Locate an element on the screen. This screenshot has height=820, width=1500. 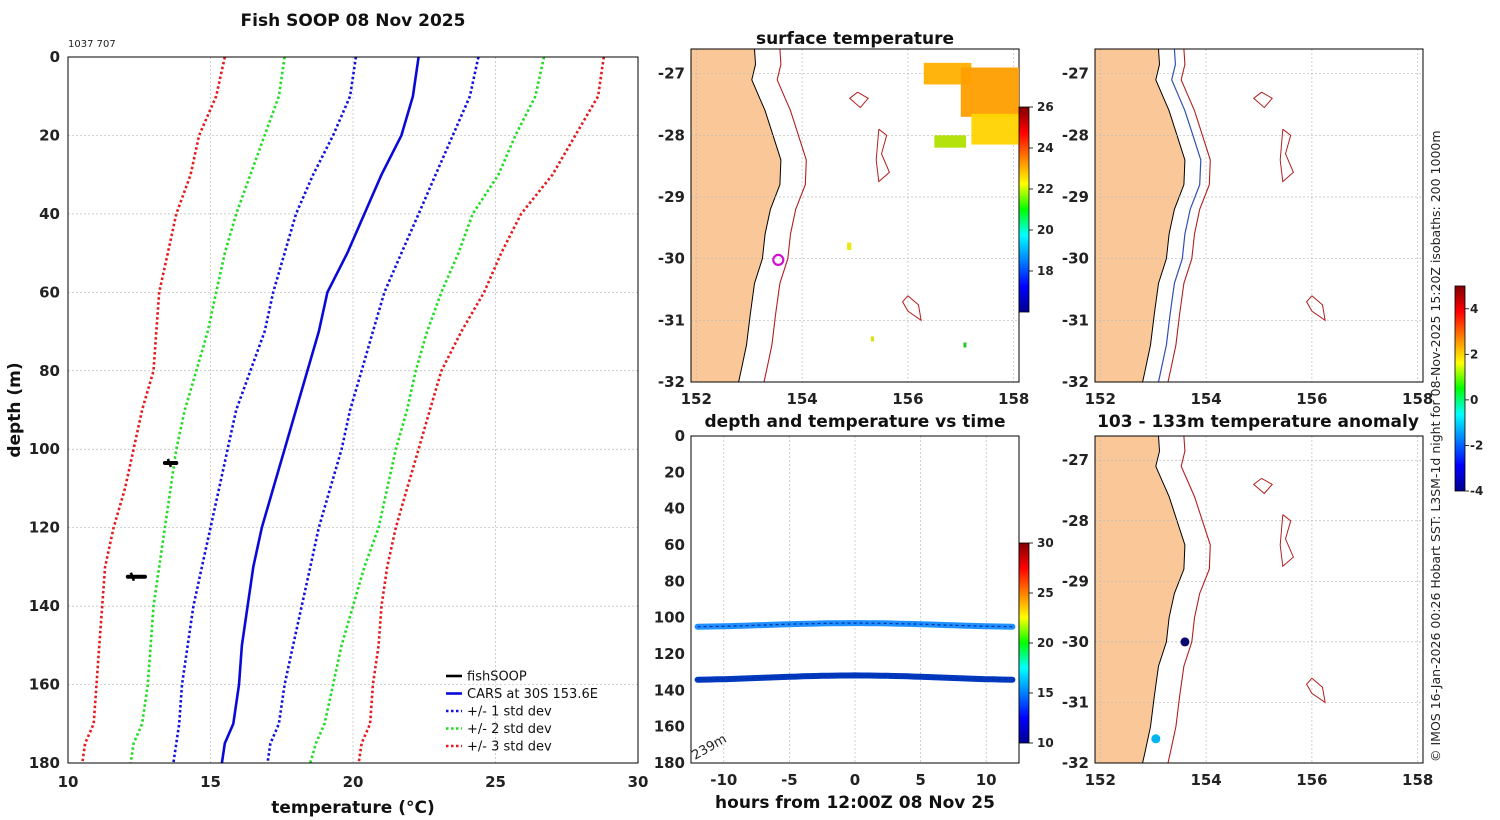
isobath-1000m is located at coordinates (785, 215).